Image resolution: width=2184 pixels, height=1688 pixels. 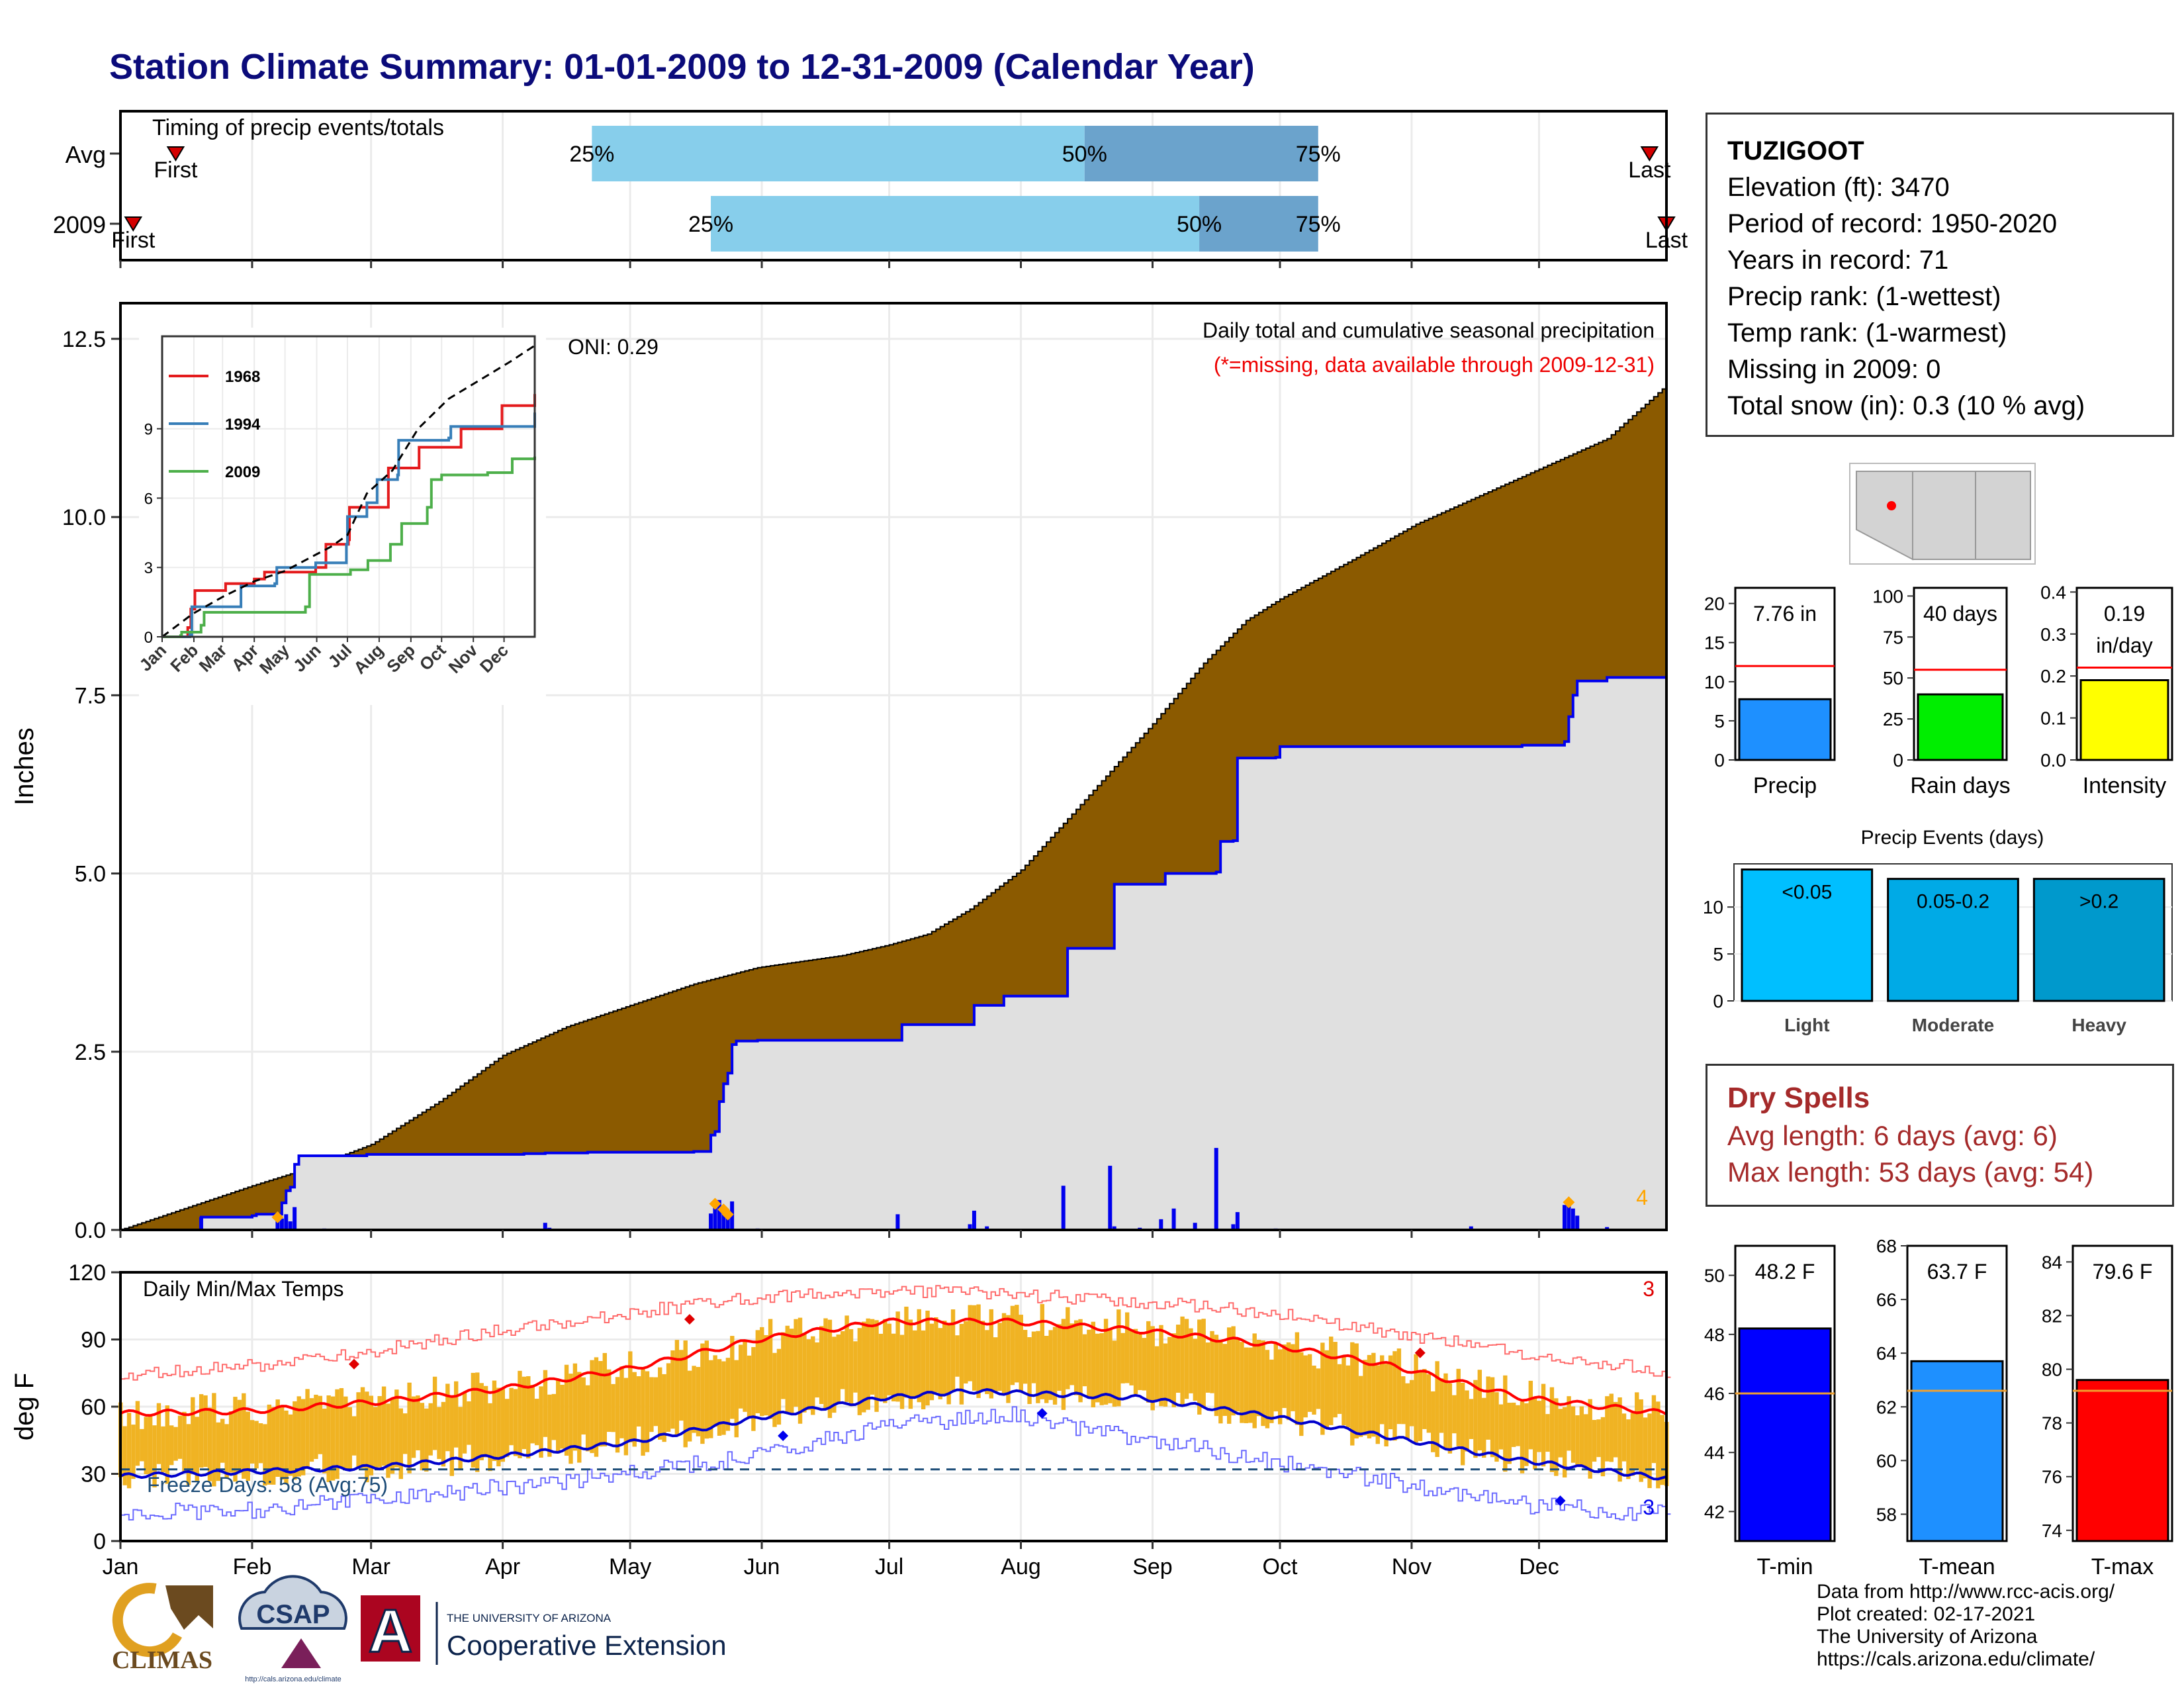 I want to click on intensity-value-label: 0.19, so click(x=2124, y=614).